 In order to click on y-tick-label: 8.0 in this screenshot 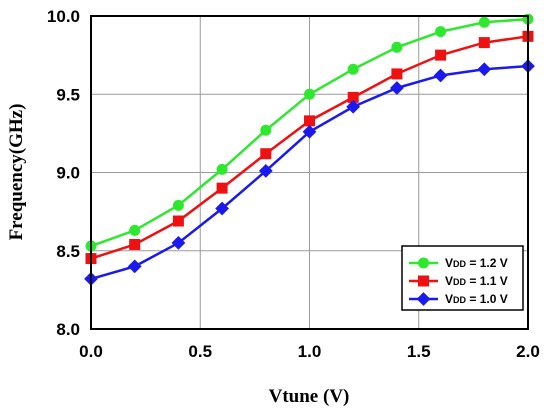, I will do `click(68, 329)`.